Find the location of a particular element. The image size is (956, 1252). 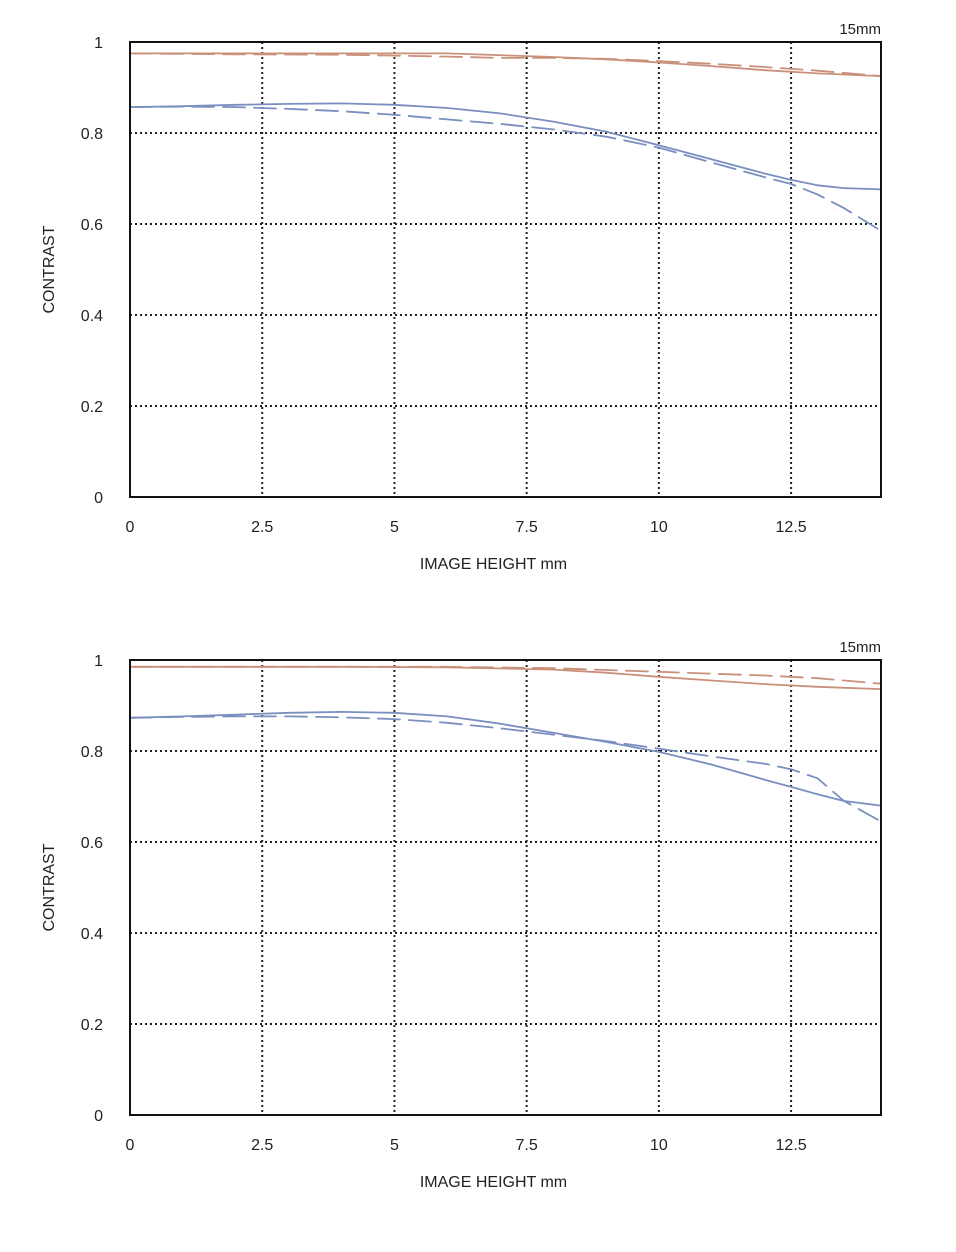

chart-1-series-4-dashed is located at coordinates (505, 168).